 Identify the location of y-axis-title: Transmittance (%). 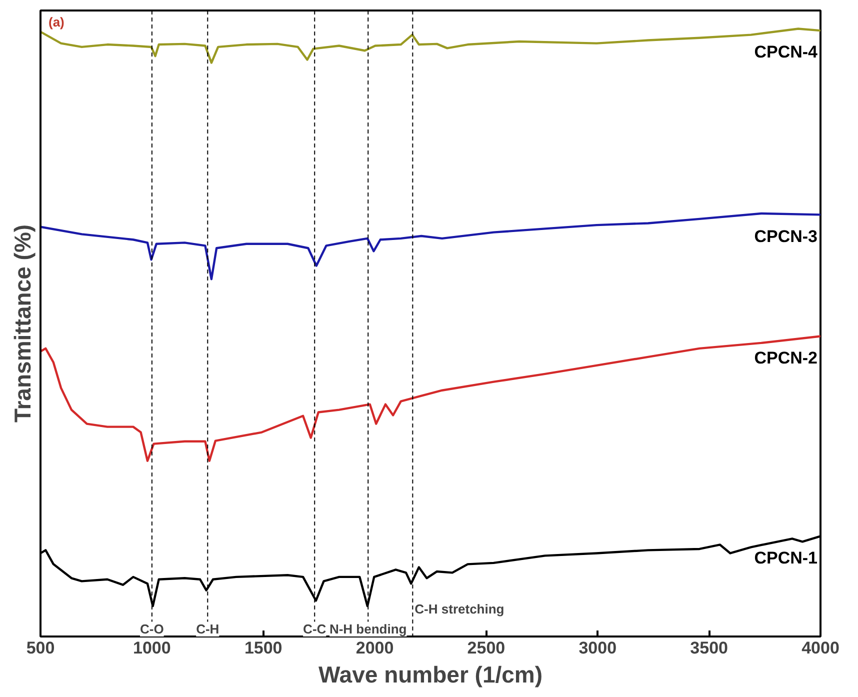
(23, 323).